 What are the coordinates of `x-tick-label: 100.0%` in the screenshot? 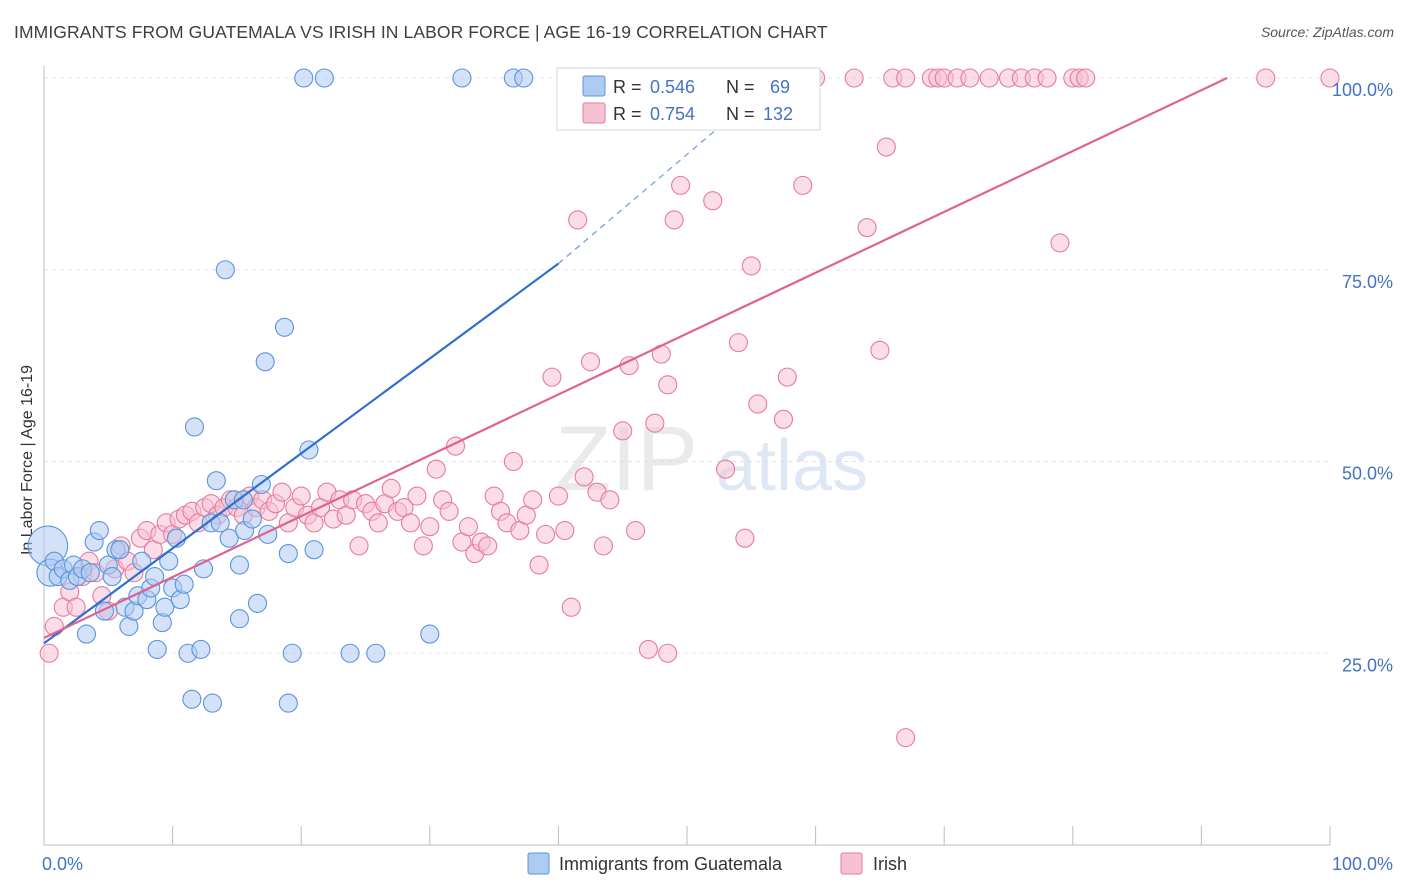 It's located at (1362, 864).